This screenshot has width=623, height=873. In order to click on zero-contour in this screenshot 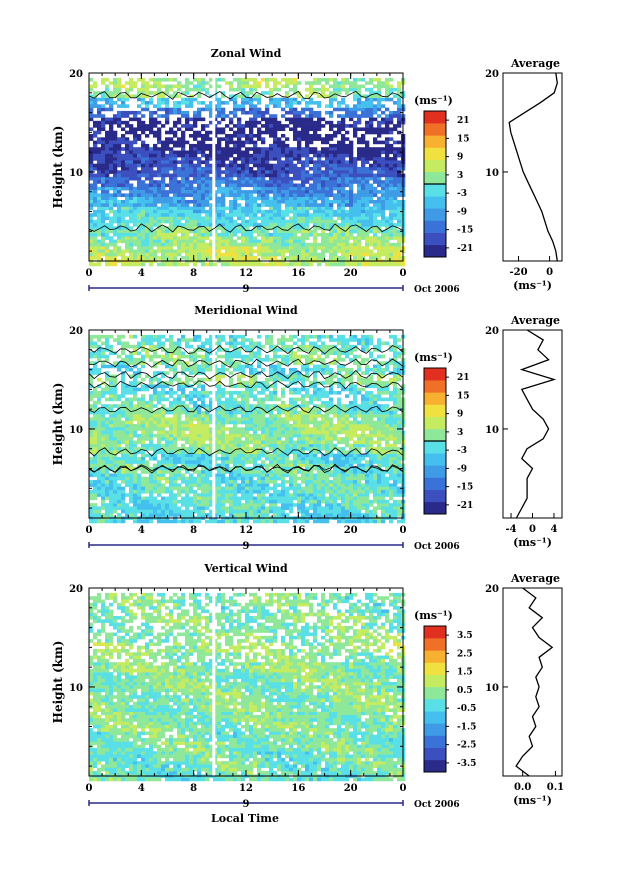, I will do `click(246, 228)`.